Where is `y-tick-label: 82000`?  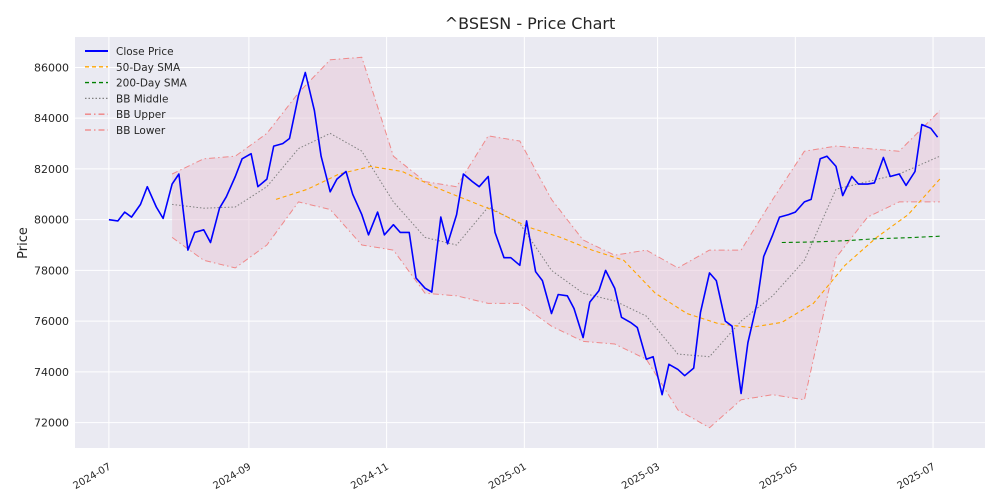 y-tick-label: 82000 is located at coordinates (51, 169).